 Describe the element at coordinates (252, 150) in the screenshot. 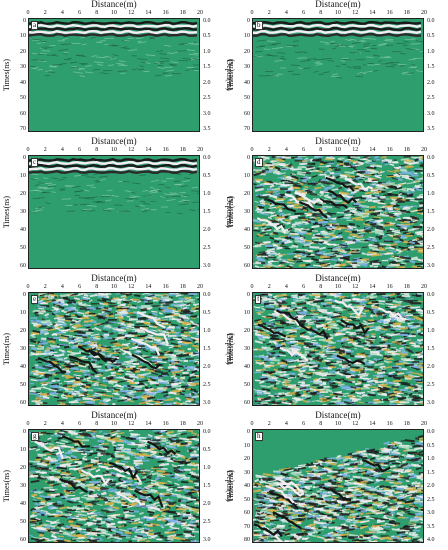

I see `x-tick-label: 0` at that location.